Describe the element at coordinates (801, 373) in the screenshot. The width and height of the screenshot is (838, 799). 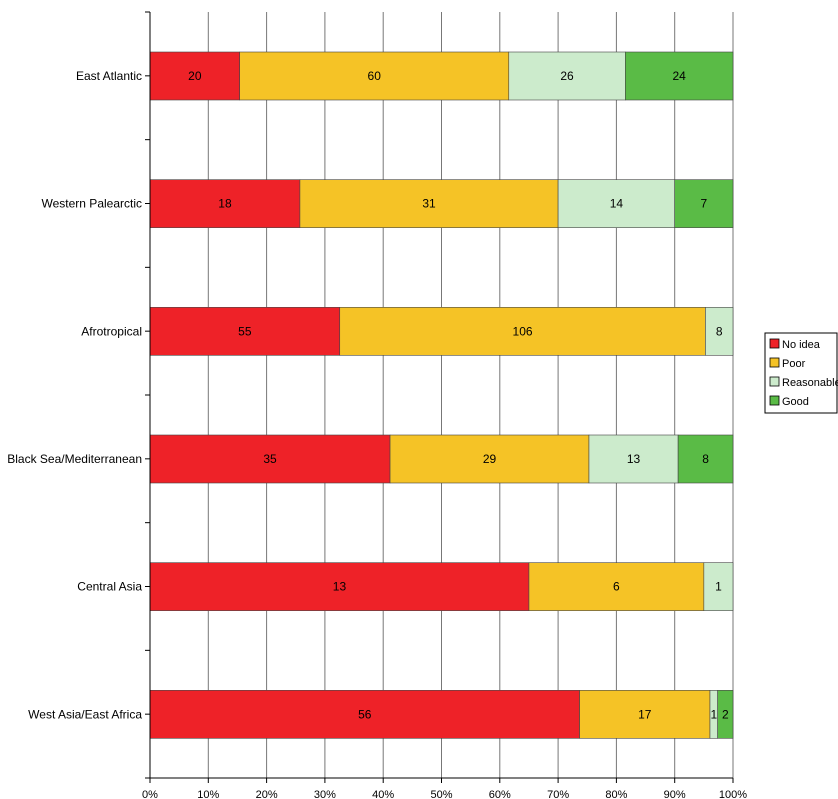
I see `legend: No idea Poor Reasonable Good` at that location.